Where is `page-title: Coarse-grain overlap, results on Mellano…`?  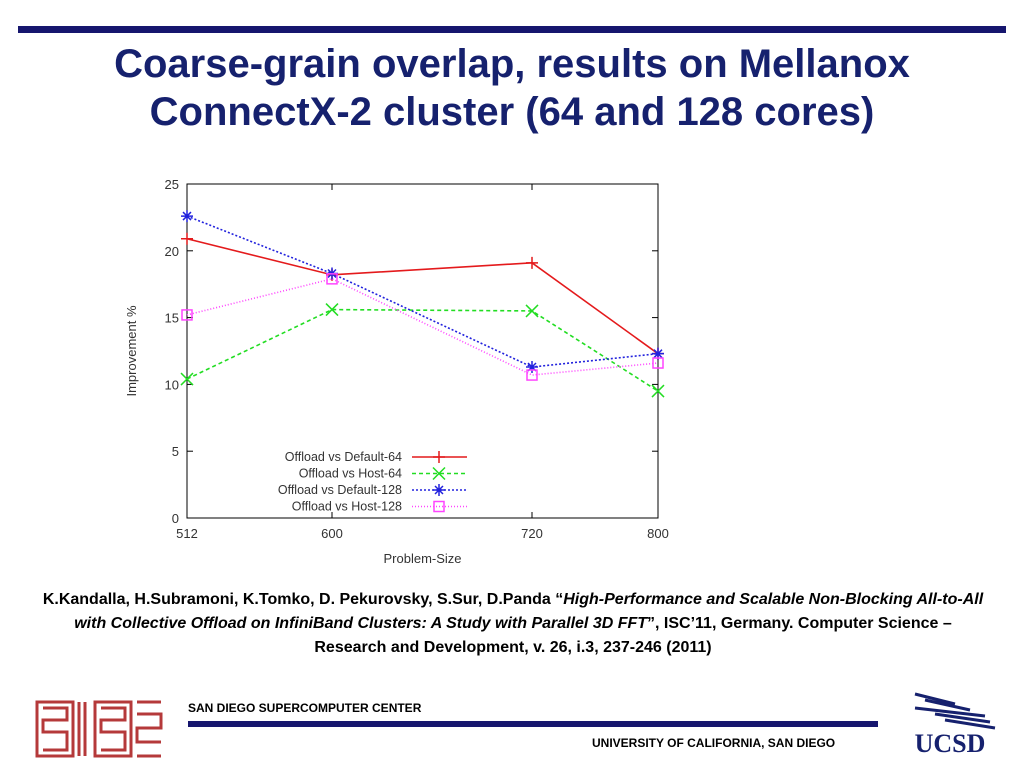
page-title: Coarse-grain overlap, results on Mellano… is located at coordinates (512, 88).